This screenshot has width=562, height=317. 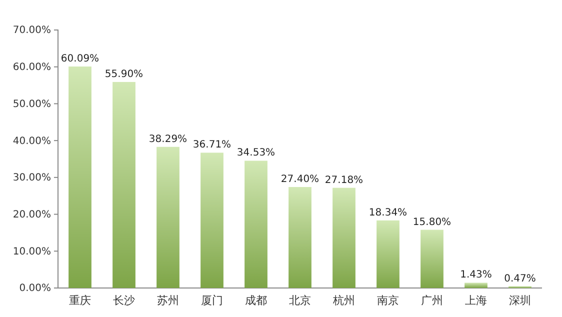 What do you see at coordinates (31, 30) in the screenshot?
I see `y-tick-label: 70.00%` at bounding box center [31, 30].